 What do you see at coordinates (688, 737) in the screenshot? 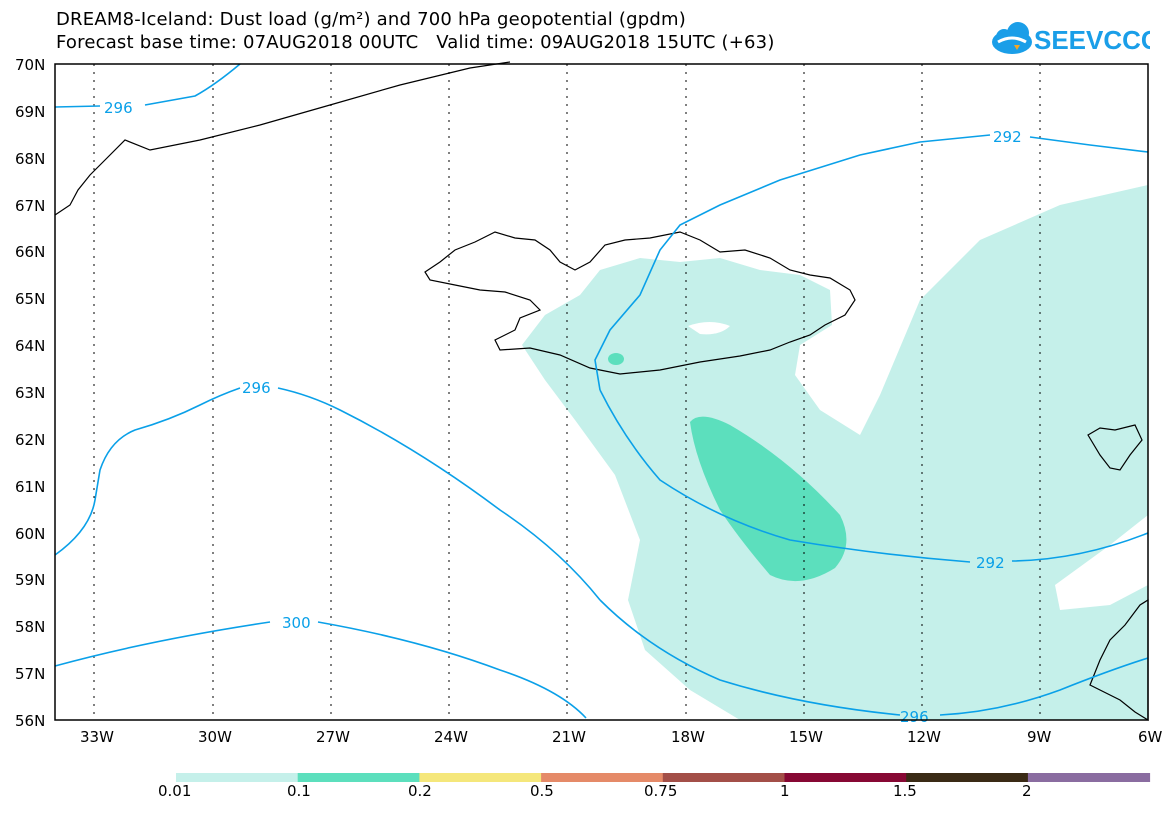
I see `lon-tick: 18W` at bounding box center [688, 737].